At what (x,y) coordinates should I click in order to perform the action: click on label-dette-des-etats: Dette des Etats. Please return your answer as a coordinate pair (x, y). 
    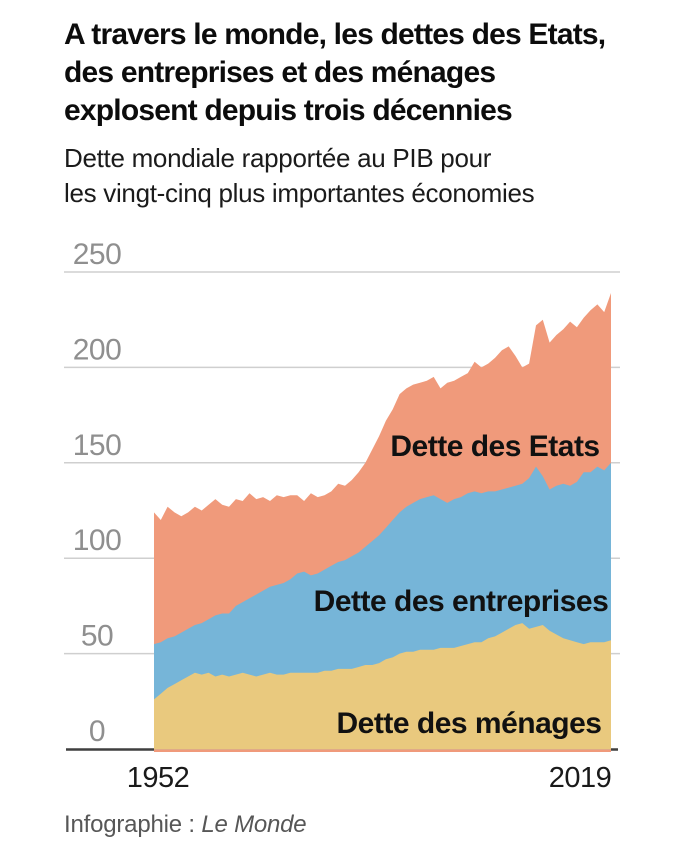
    Looking at the image, I should click on (494, 446).